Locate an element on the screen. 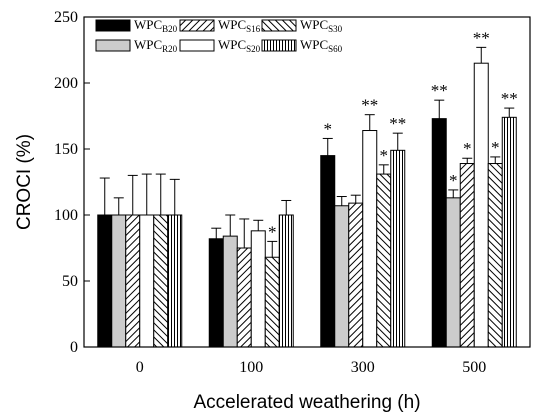 The height and width of the screenshot is (418, 550). legend: WPCB20 WPCS16 WPCS30 WPCR20 WPCS20 WPCS60 is located at coordinates (219, 35).